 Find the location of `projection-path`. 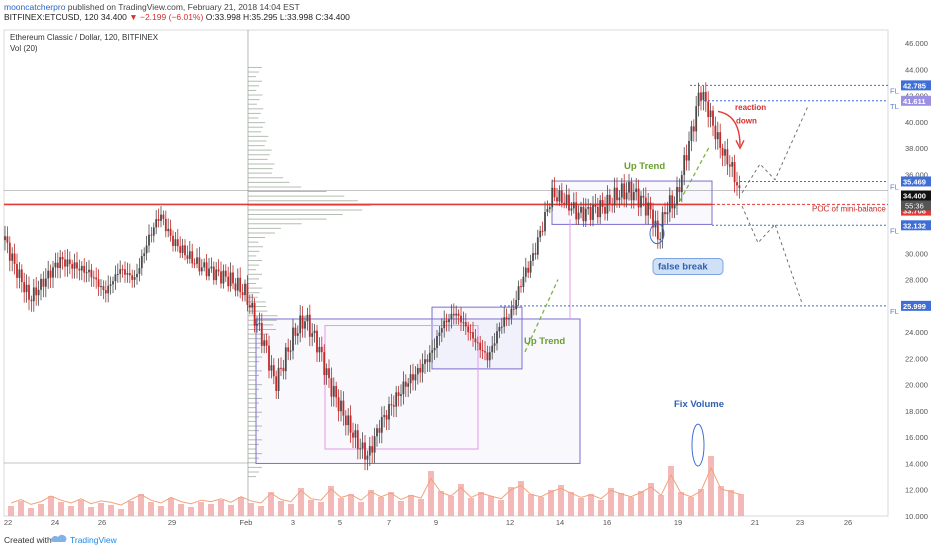

projection-path is located at coordinates (772, 254).